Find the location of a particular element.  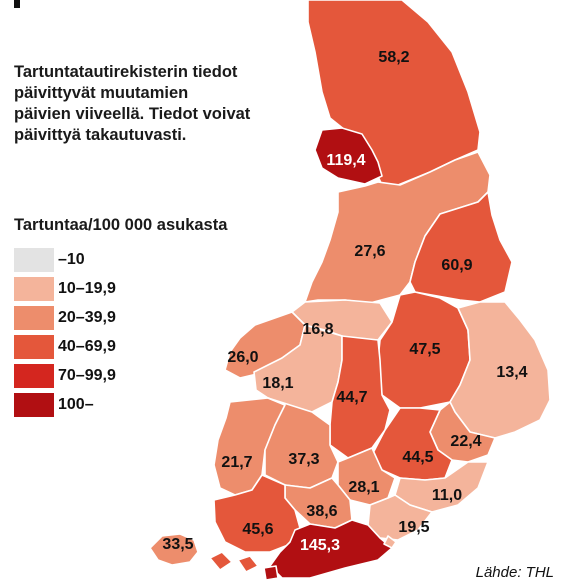

region-value-pohjois-savo: 47,5 is located at coordinates (424, 349).